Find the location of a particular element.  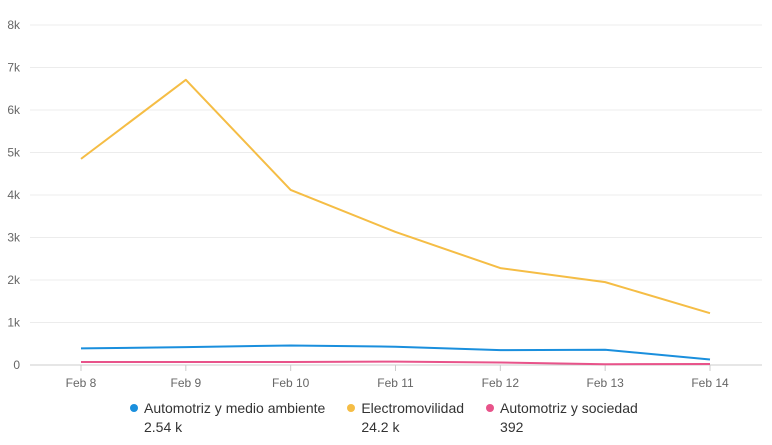

y-tick-label: 8k is located at coordinates (14, 25).